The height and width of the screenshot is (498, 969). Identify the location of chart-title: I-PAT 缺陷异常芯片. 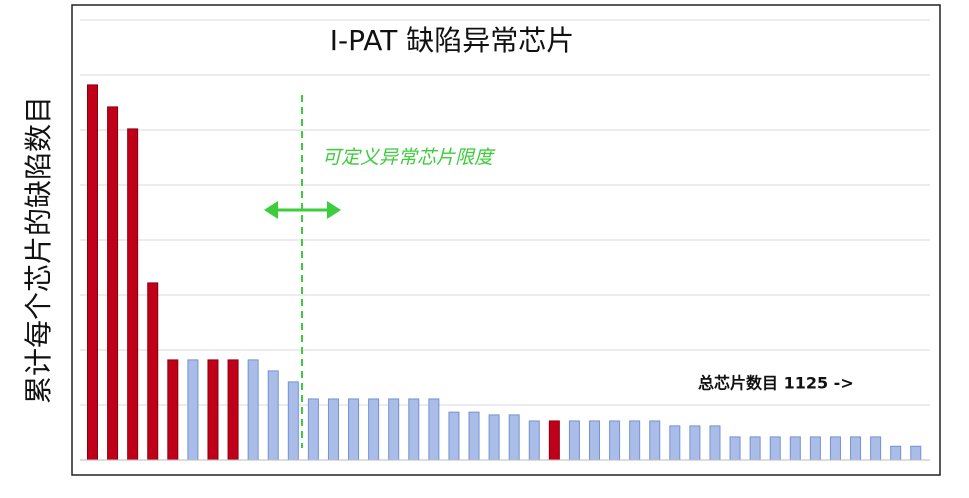
(452, 40).